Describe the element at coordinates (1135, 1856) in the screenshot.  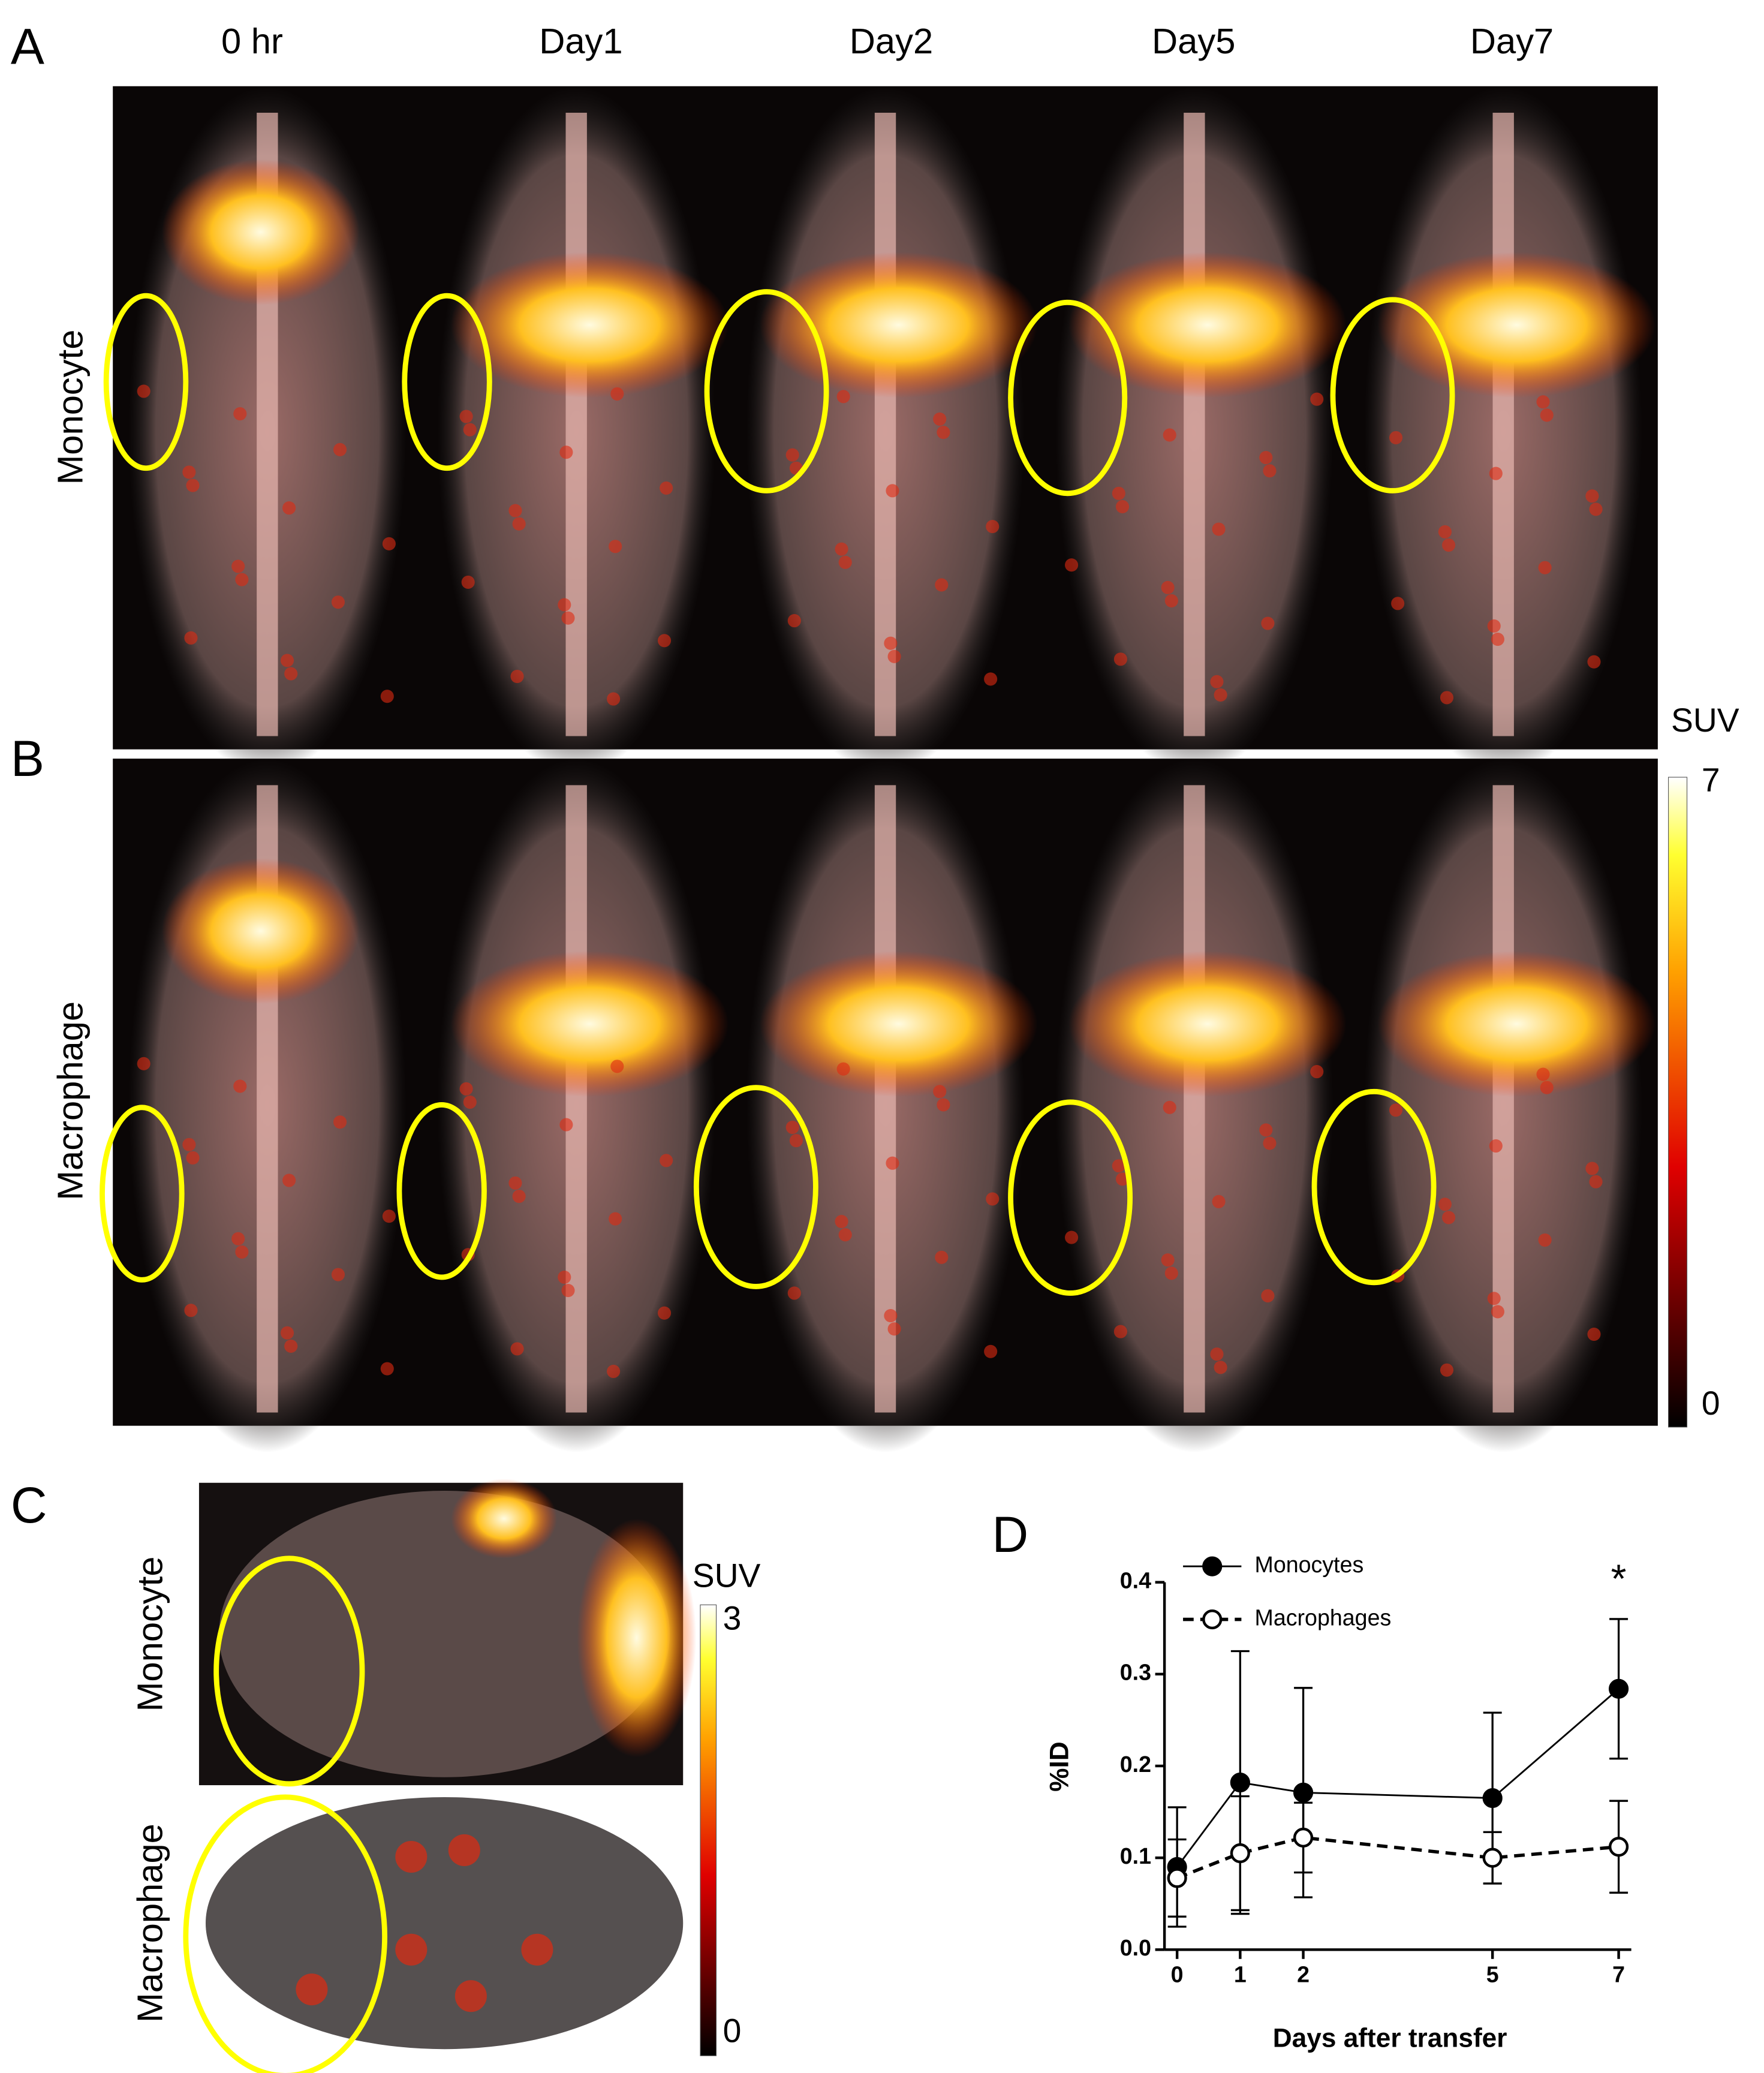
I see `y-tick-label: 0.1` at that location.